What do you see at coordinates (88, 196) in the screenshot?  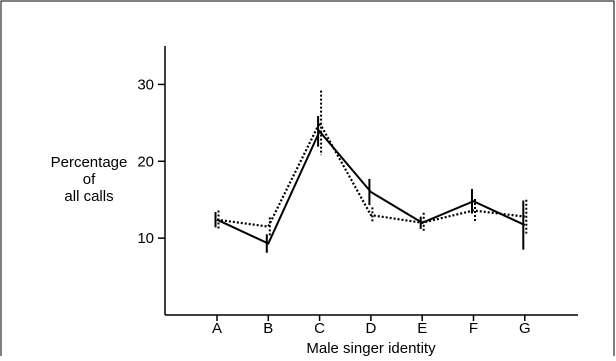 I see `y-axis-title-line-3: all calls` at bounding box center [88, 196].